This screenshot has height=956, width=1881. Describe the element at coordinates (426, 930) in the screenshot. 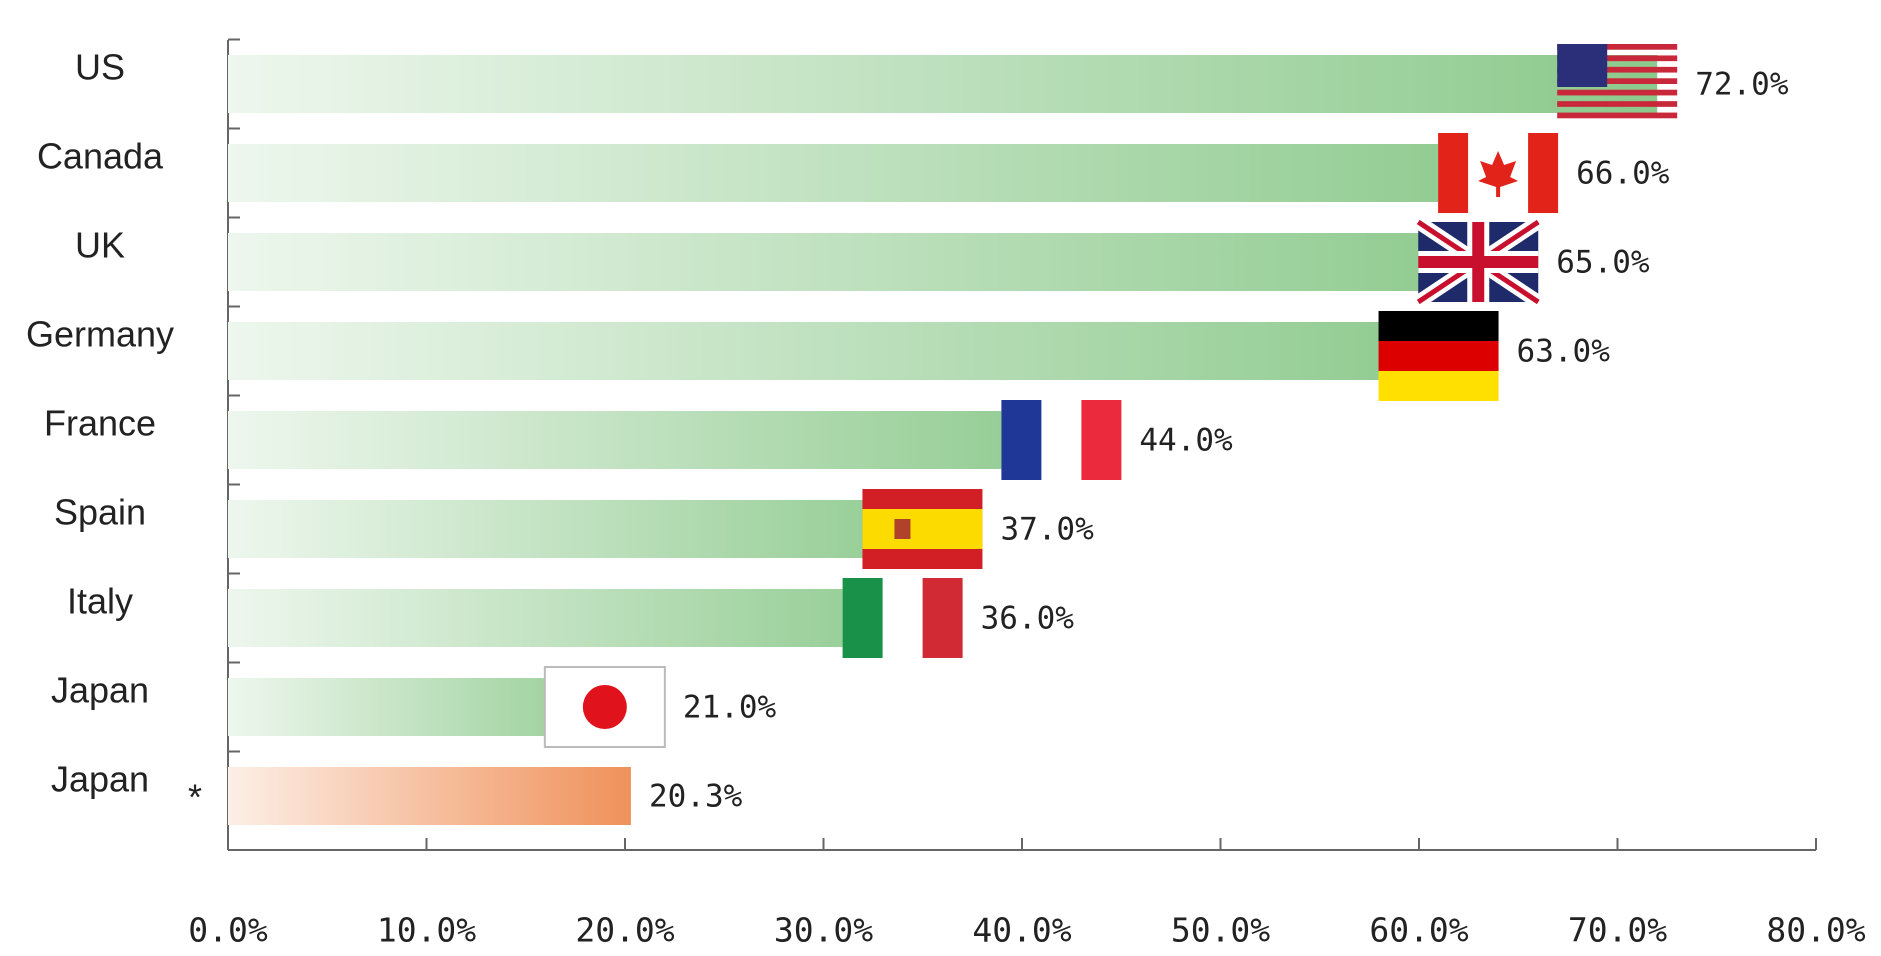

I see `x-tick-label: 10.0%` at that location.